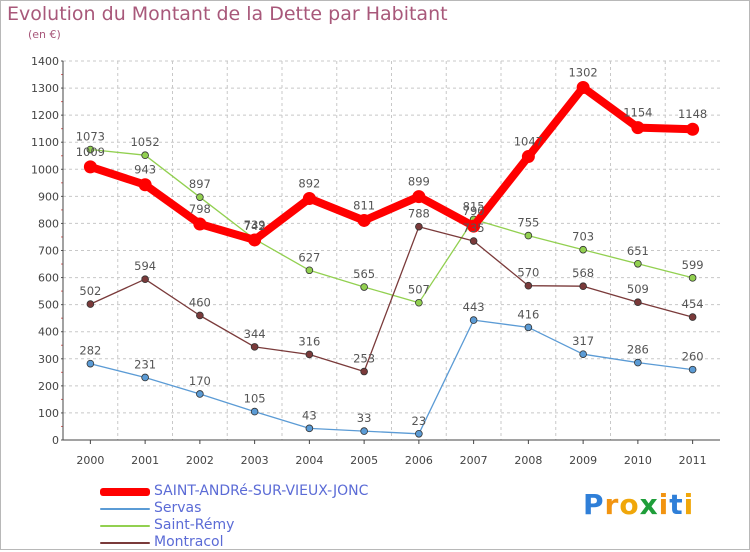 Image resolution: width=750 pixels, height=552 pixels. What do you see at coordinates (200, 302) in the screenshot?
I see `data-label: 460` at bounding box center [200, 302].